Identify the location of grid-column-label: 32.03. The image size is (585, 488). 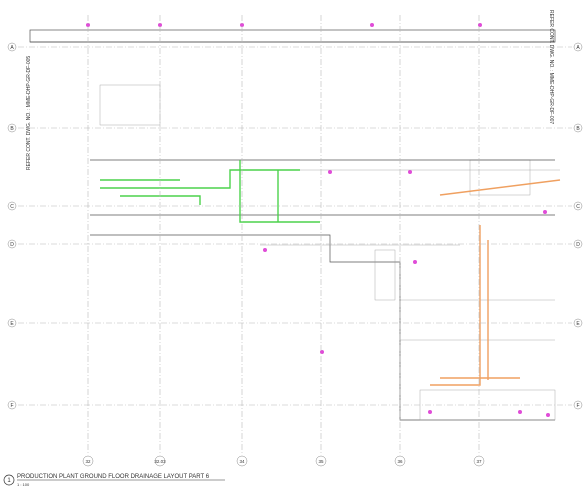
(160, 461).